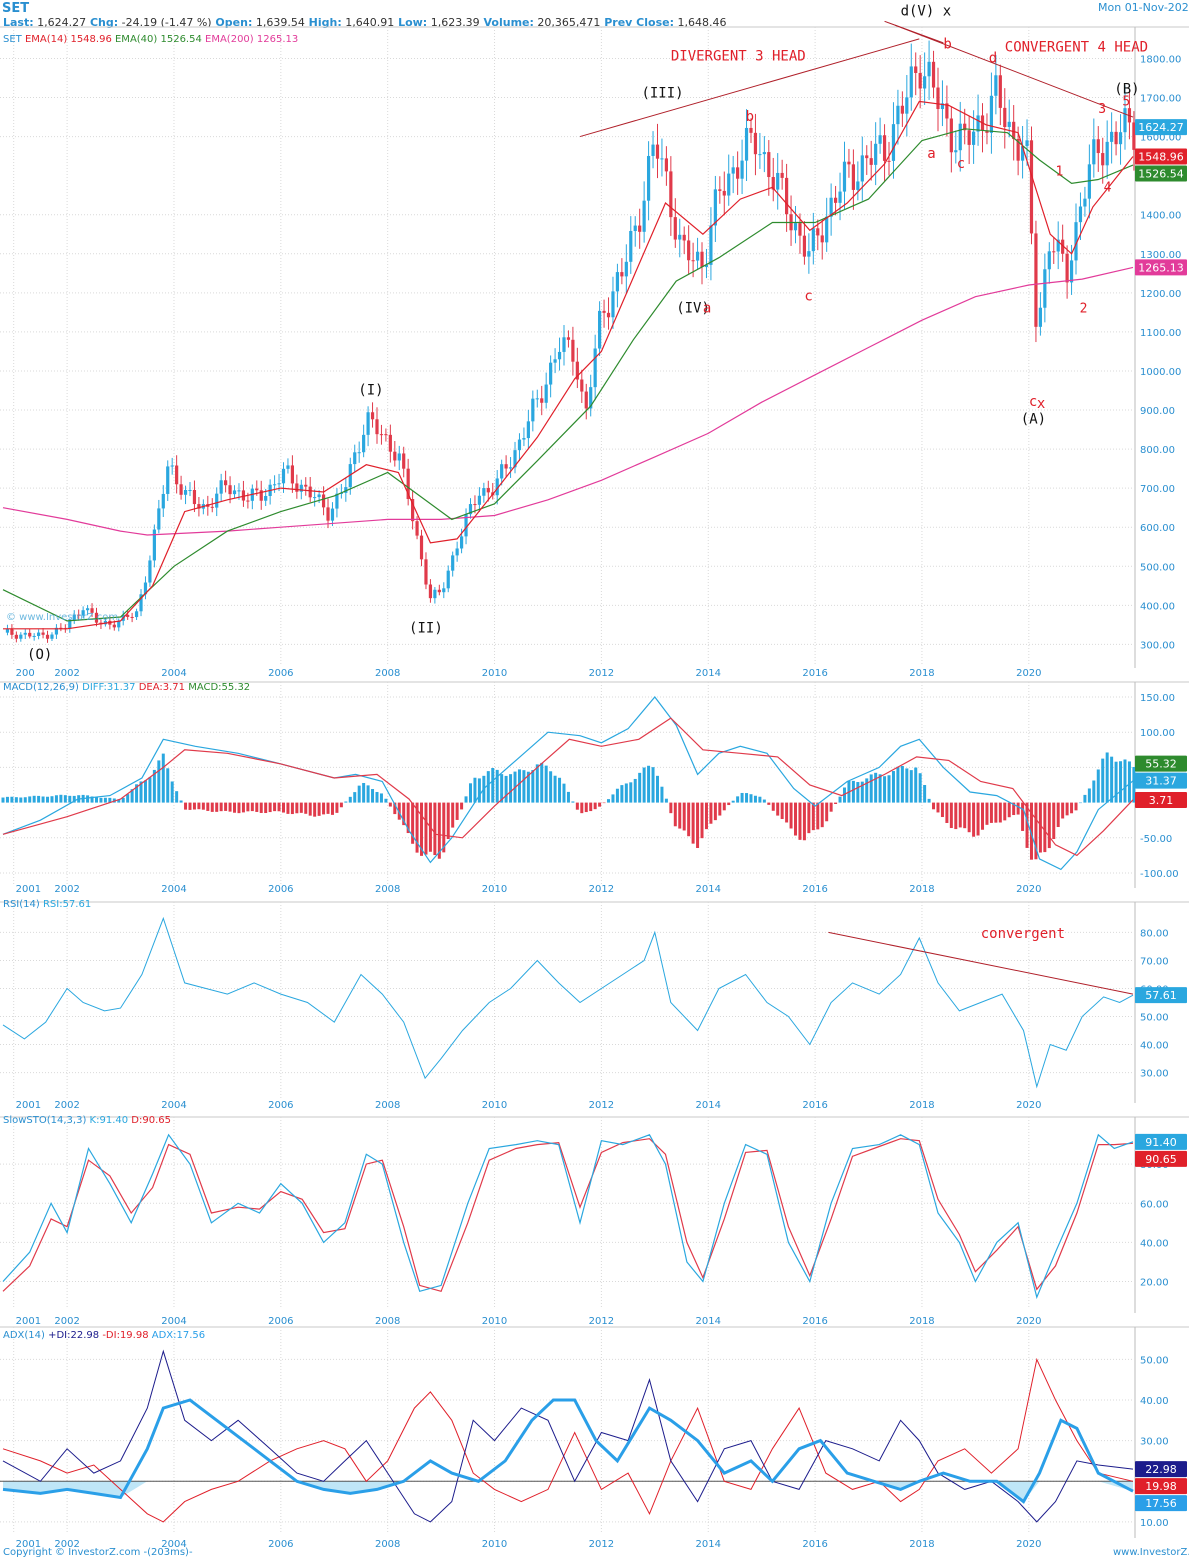  I want to click on x-tick-label: 2010, so click(494, 1544).